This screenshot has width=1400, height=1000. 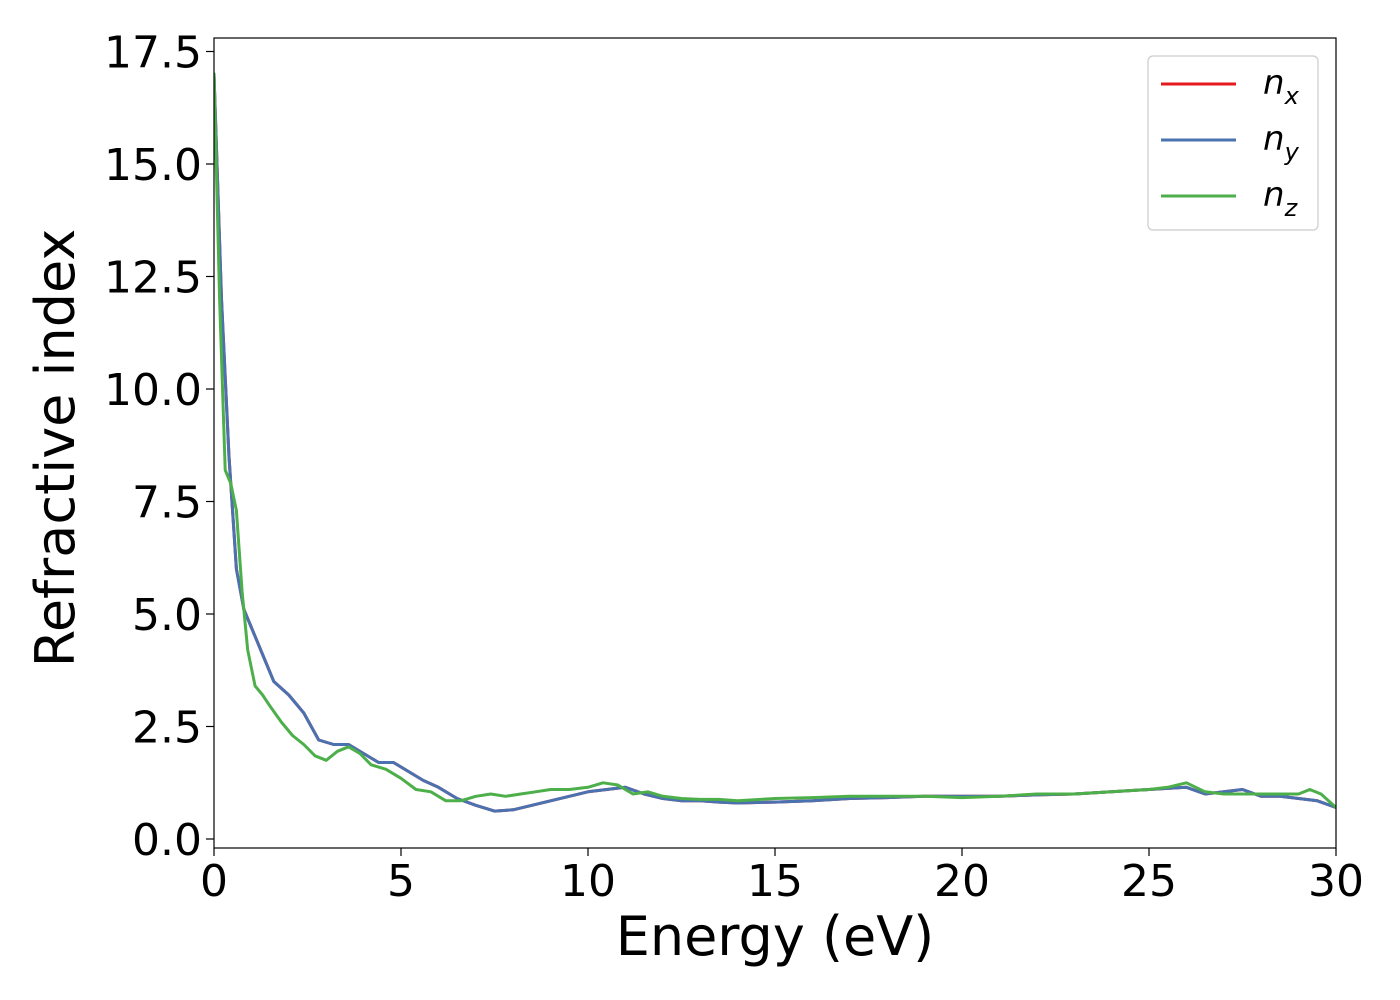 What do you see at coordinates (1292, 152) in the screenshot?
I see `legend-label-subscript: y` at bounding box center [1292, 152].